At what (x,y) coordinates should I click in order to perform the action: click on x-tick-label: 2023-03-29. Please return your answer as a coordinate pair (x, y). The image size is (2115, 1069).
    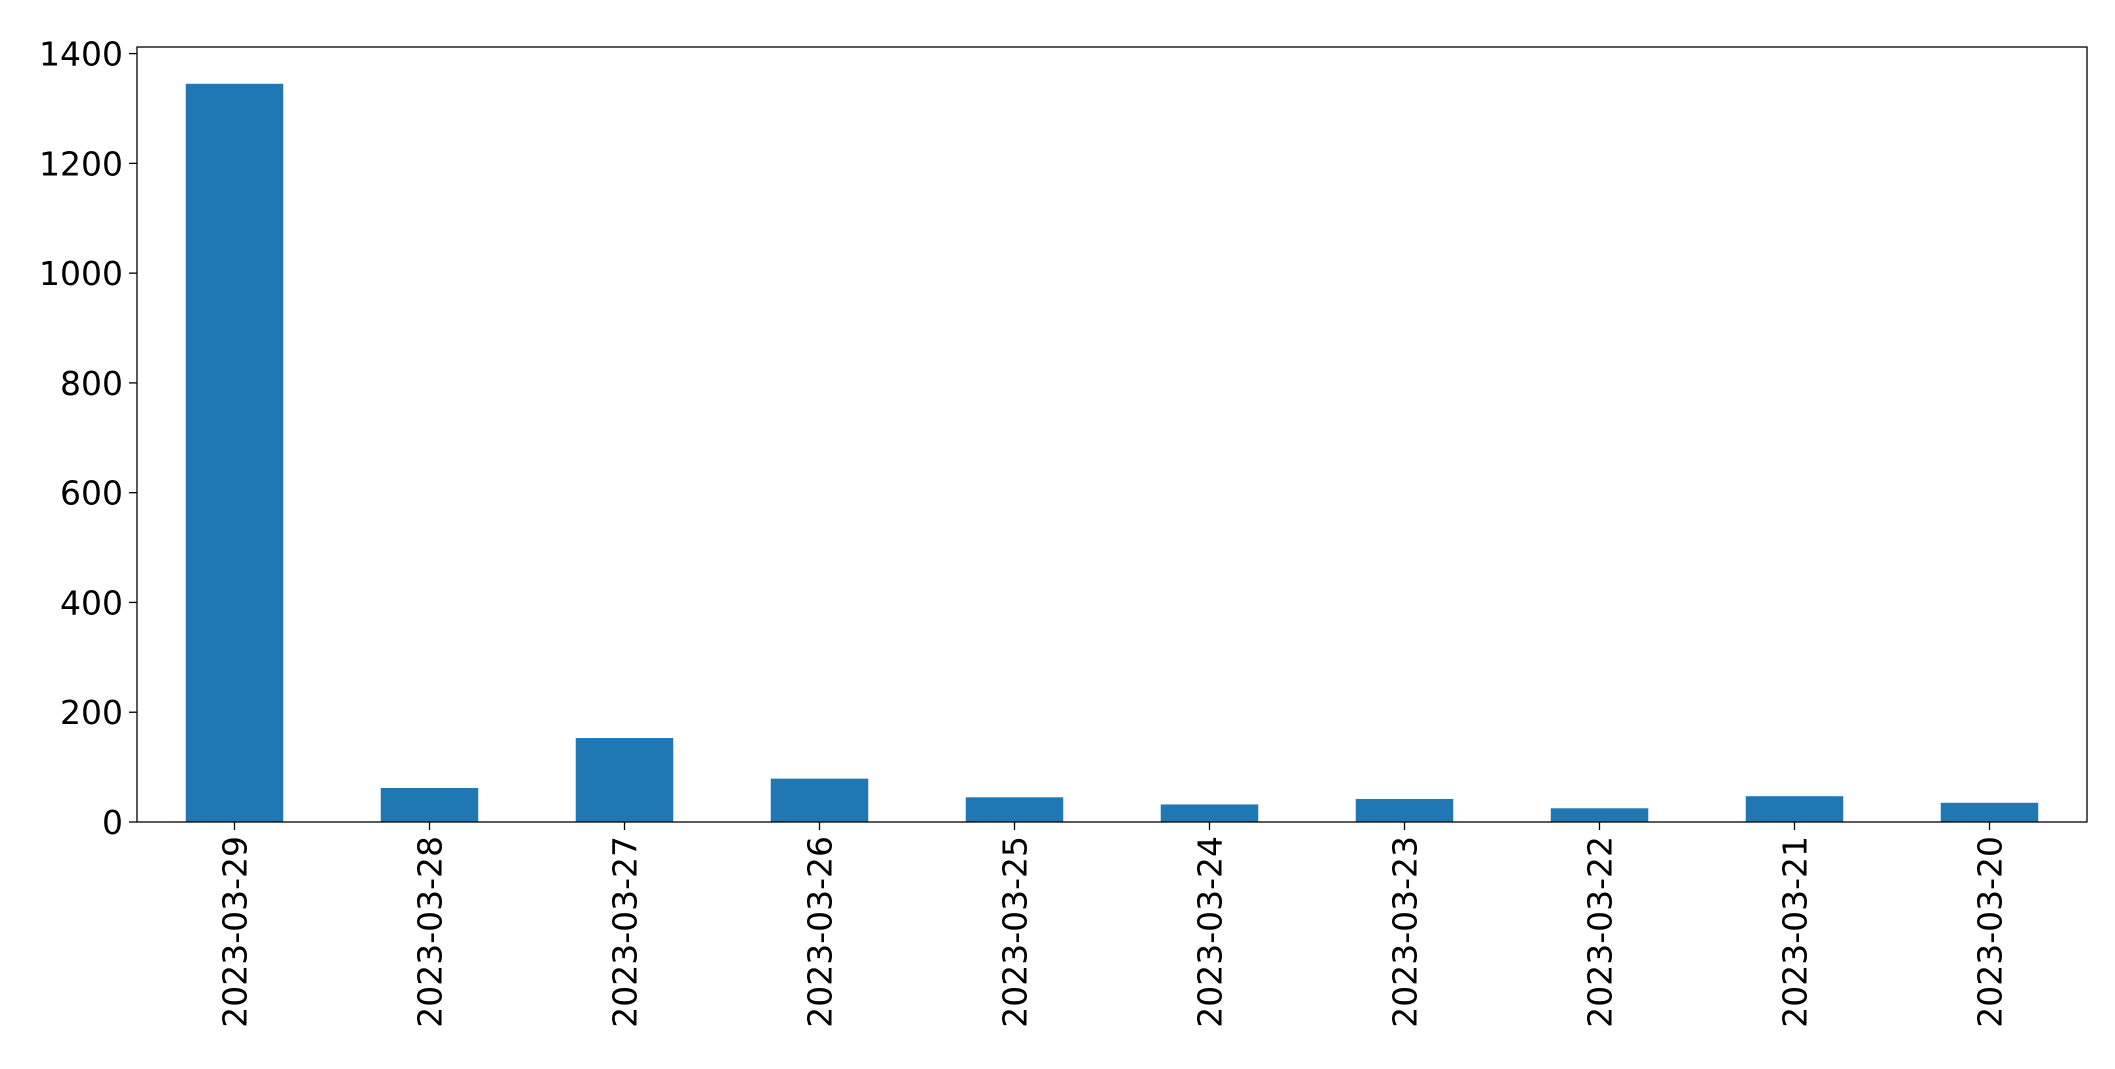
    Looking at the image, I should click on (235, 932).